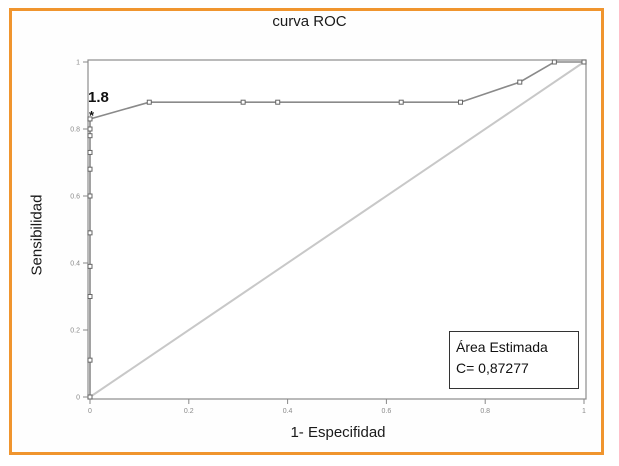 Image resolution: width=619 pixels, height=466 pixels. I want to click on x-tick-label: 1, so click(584, 411).